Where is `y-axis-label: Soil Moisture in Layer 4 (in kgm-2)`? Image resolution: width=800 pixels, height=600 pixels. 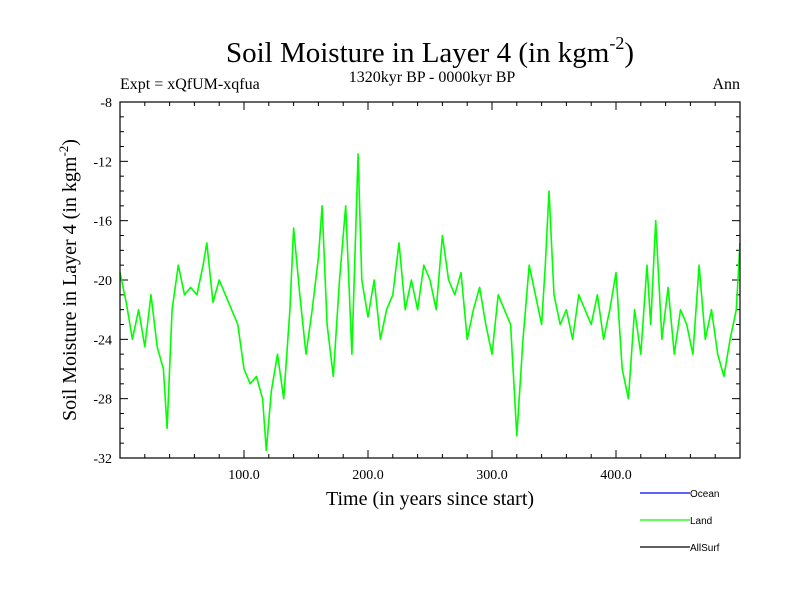 y-axis-label: Soil Moisture in Layer 4 (in kgm-2) is located at coordinates (68, 280).